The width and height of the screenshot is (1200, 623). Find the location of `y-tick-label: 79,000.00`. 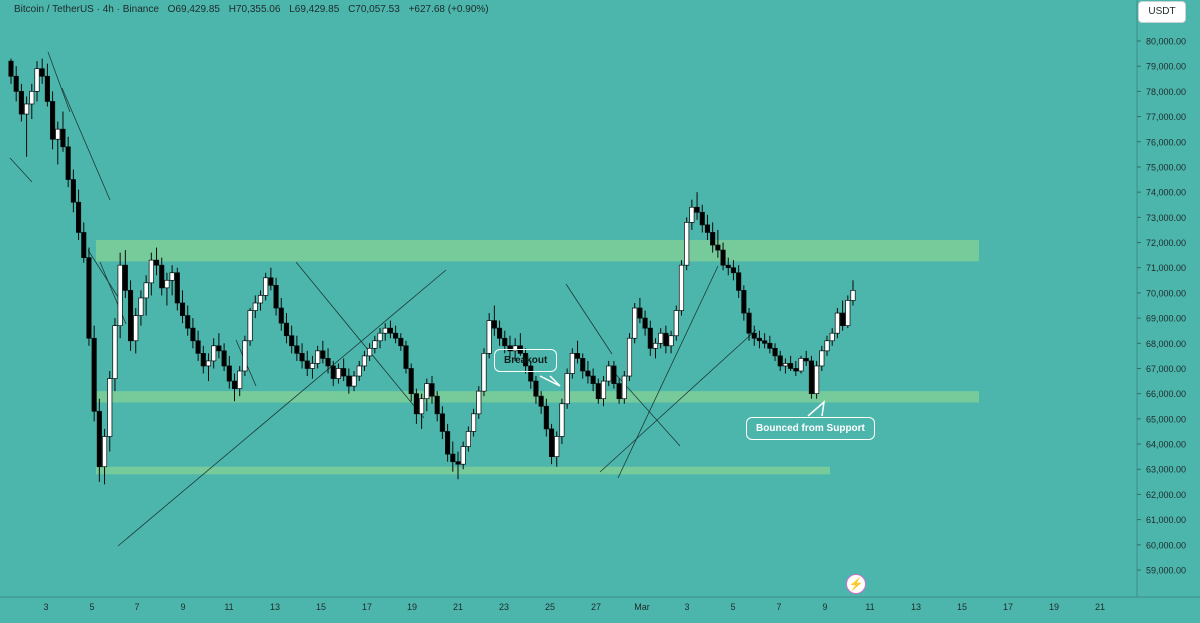

y-tick-label: 79,000.00 is located at coordinates (1166, 67).